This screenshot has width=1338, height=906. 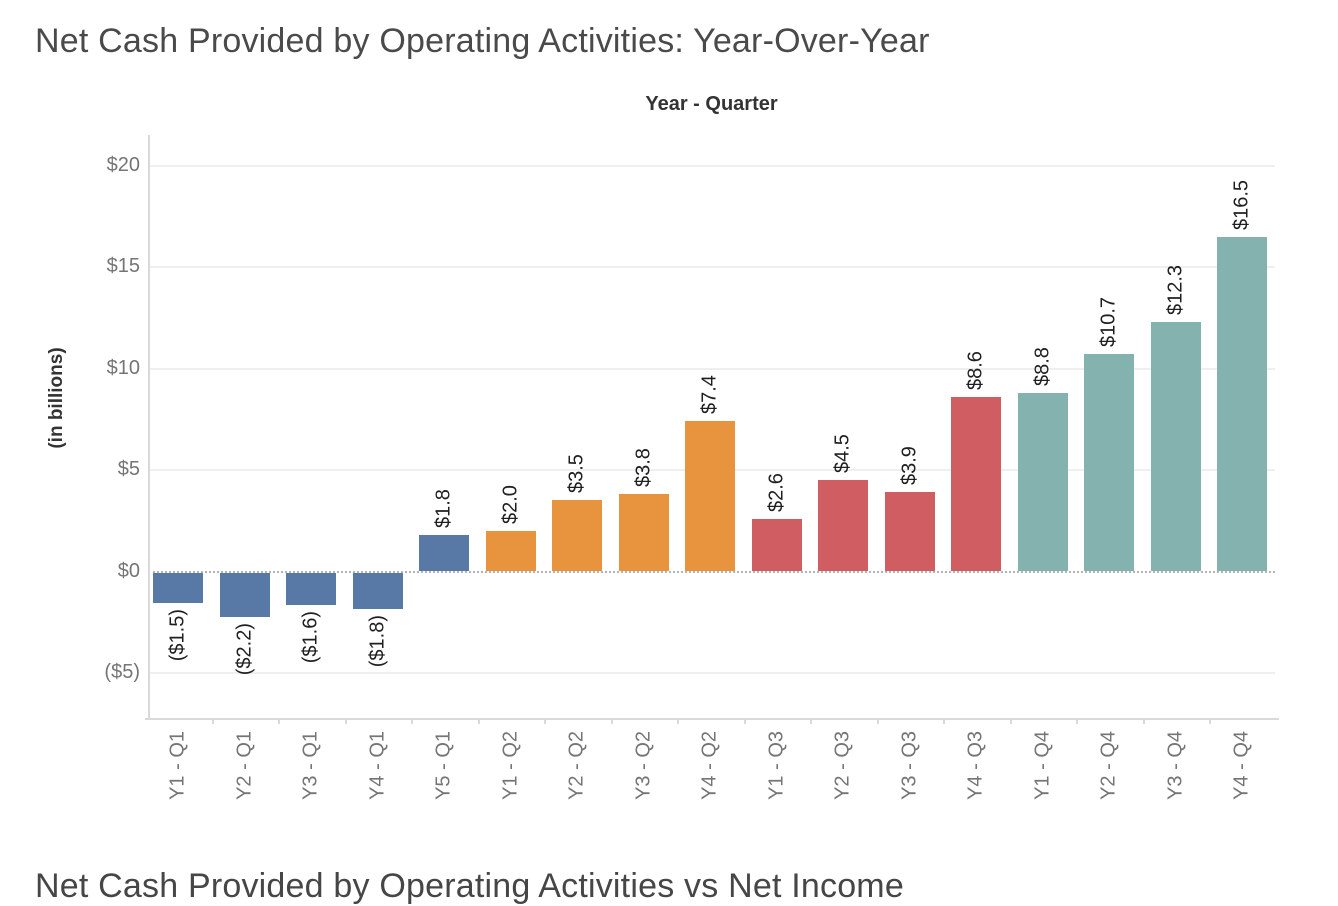 What do you see at coordinates (842, 765) in the screenshot?
I see `x-tick-label: Y2 - Q3` at bounding box center [842, 765].